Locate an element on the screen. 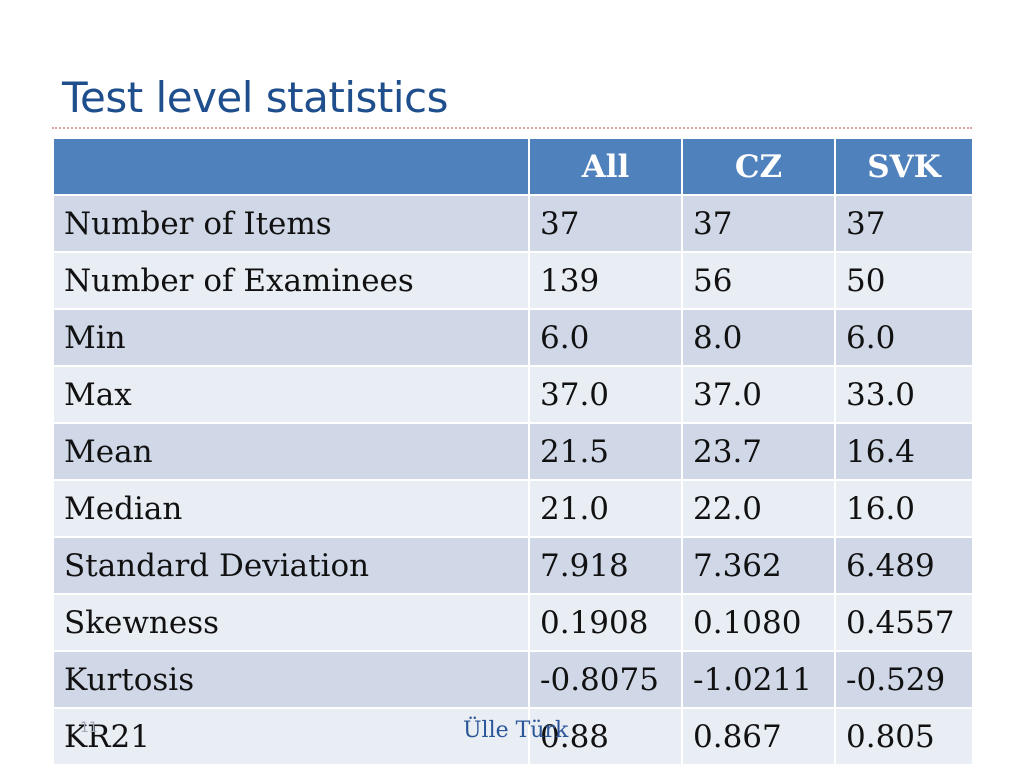 The image size is (1024, 768). cell-row-label: Min is located at coordinates (291, 337).